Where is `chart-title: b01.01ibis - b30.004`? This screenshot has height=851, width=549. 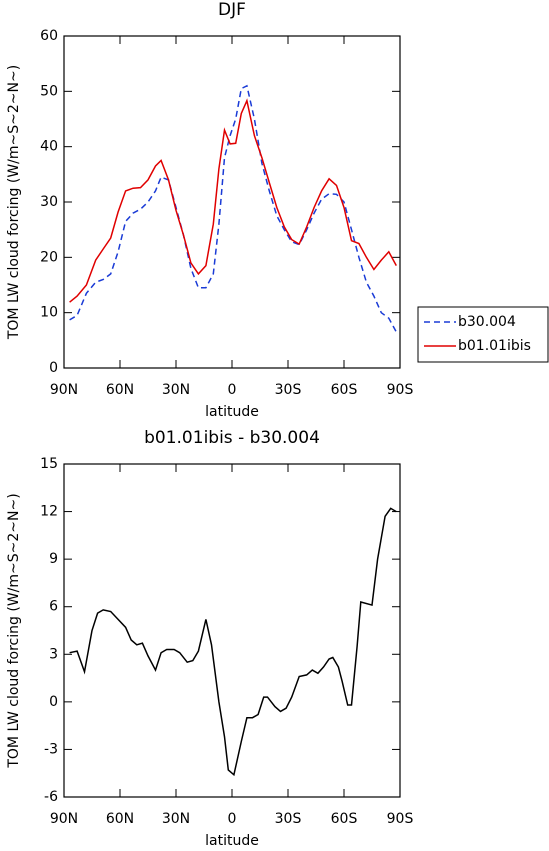
chart-title: b01.01ibis - b30.004 is located at coordinates (232, 438).